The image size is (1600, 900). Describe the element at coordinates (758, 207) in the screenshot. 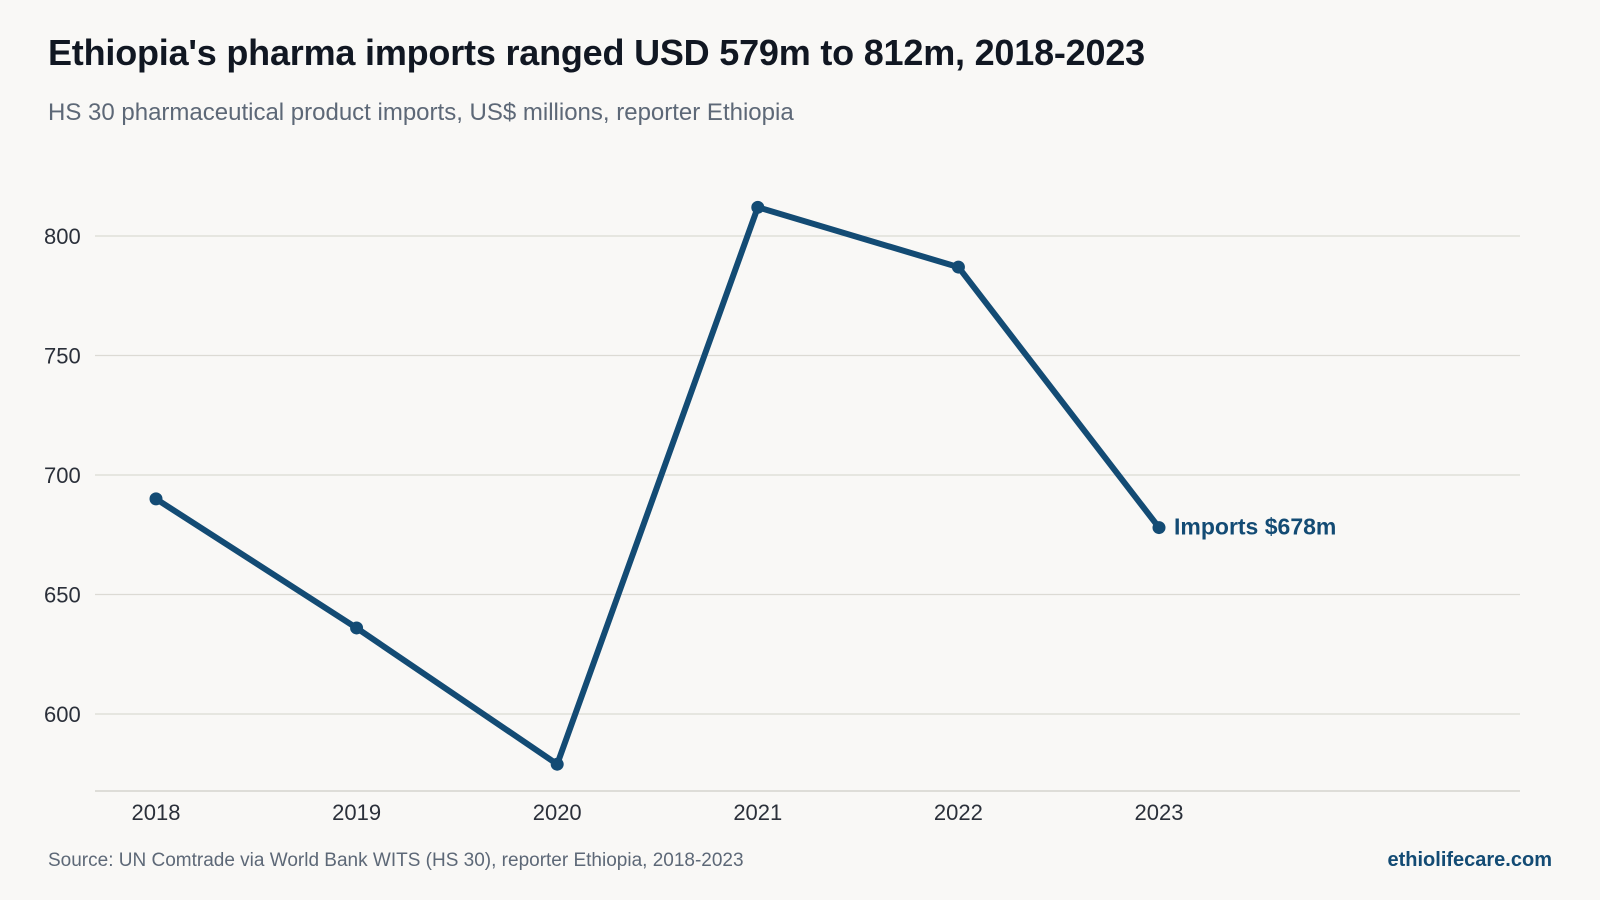

I see `data-point-2021` at that location.